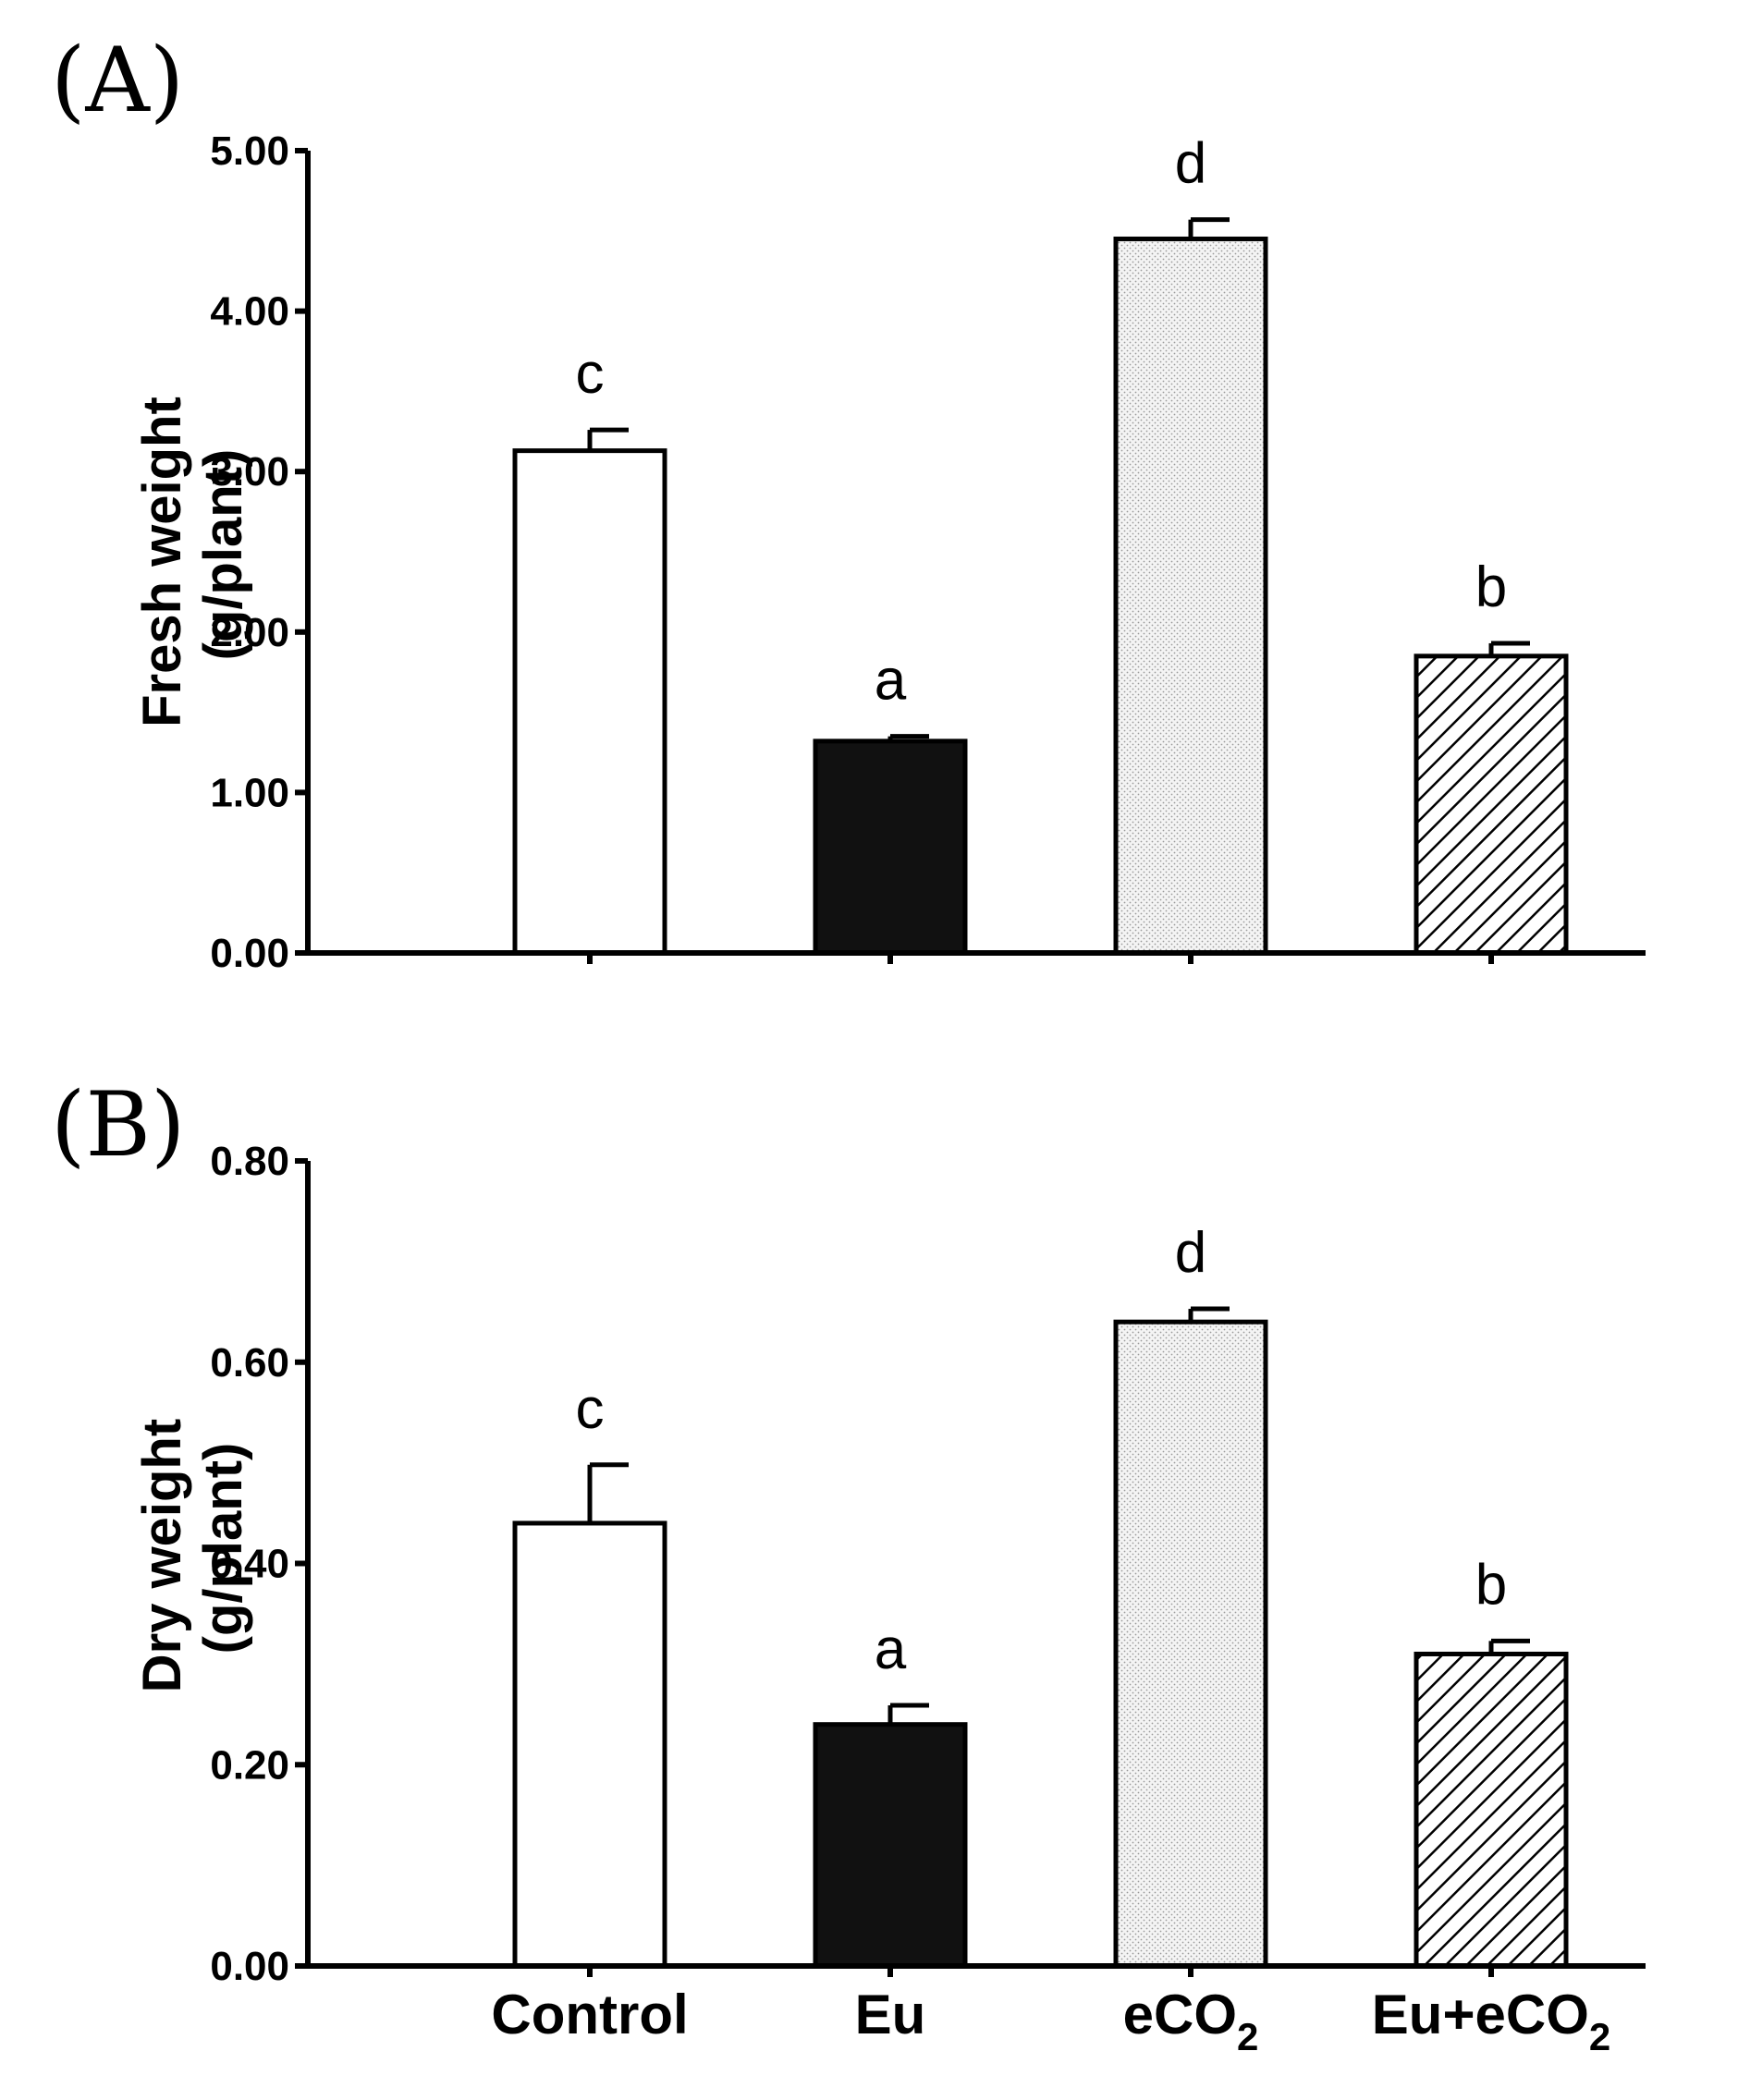  Describe the element at coordinates (249, 1565) in the screenshot. I see `y-tick-label: 0.40` at that location.